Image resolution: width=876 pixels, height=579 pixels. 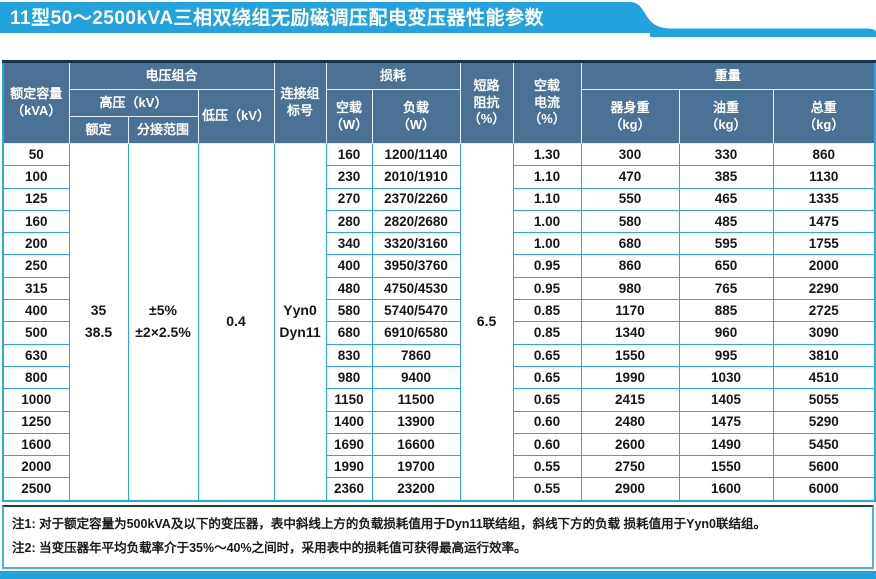 What do you see at coordinates (171, 75) in the screenshot?
I see `header-voltage-group: 电压组合` at bounding box center [171, 75].